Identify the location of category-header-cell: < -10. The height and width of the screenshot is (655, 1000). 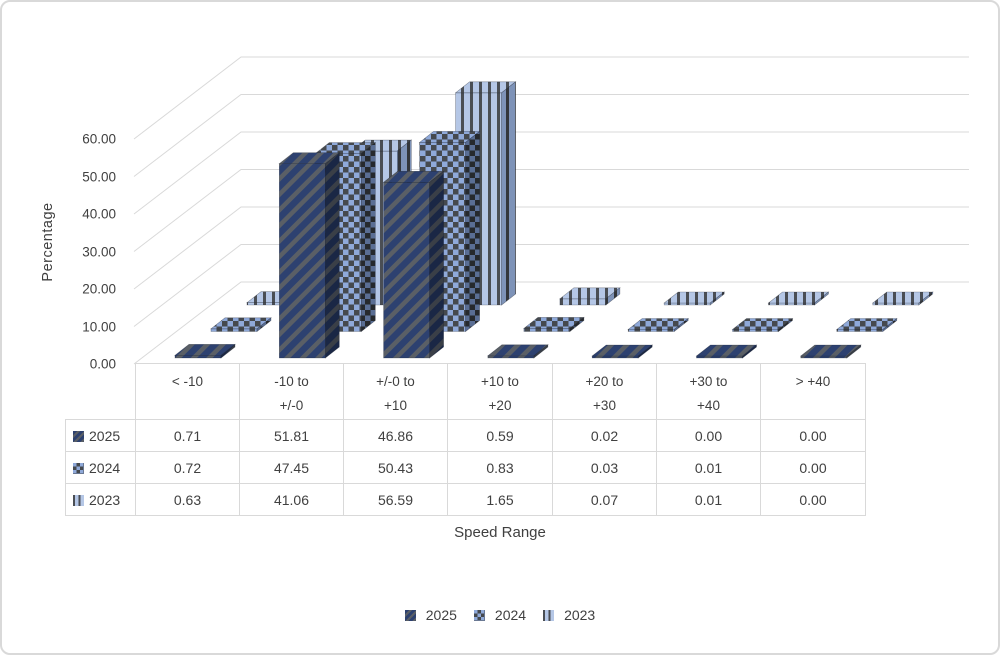
(187, 391).